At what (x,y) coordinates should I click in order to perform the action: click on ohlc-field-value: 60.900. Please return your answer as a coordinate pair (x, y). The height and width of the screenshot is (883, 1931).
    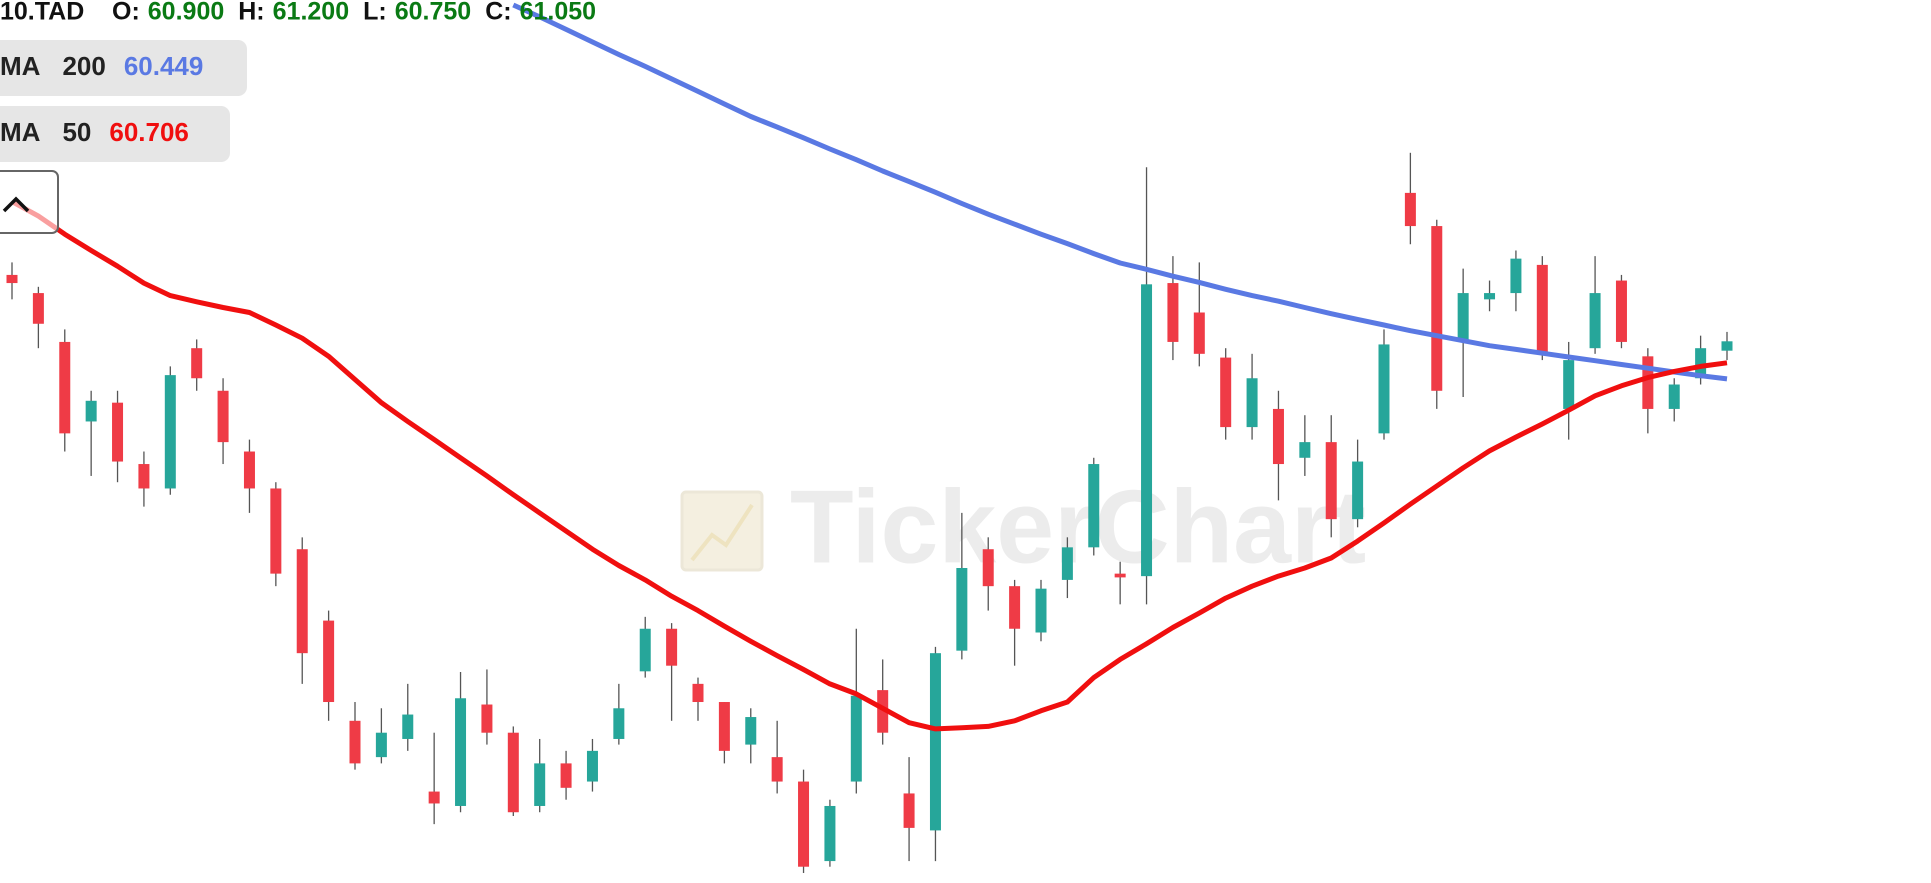
    Looking at the image, I should click on (186, 13).